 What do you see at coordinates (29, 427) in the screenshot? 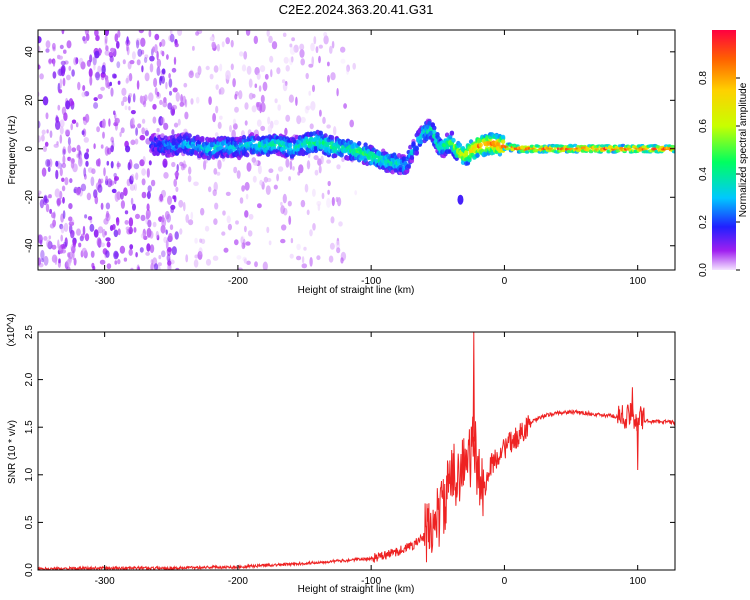
I see `y-tick-label: 1.5` at bounding box center [29, 427].